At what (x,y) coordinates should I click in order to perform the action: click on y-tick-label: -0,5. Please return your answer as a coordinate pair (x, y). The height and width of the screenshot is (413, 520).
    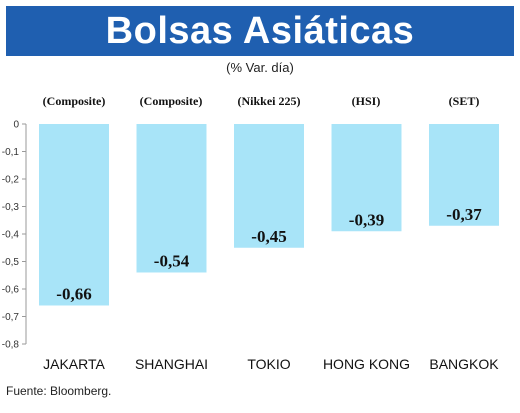
    Looking at the image, I should click on (11, 262).